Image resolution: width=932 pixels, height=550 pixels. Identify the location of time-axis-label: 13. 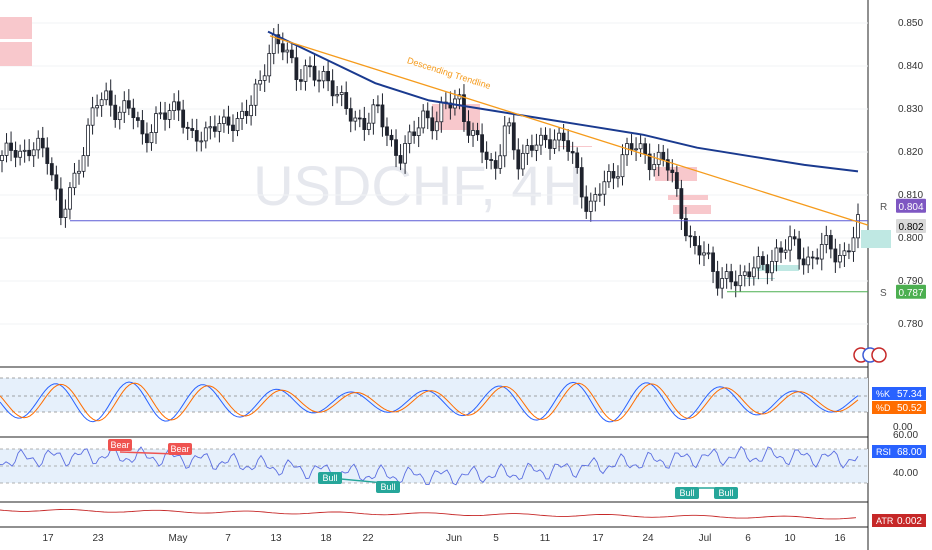
(276, 538).